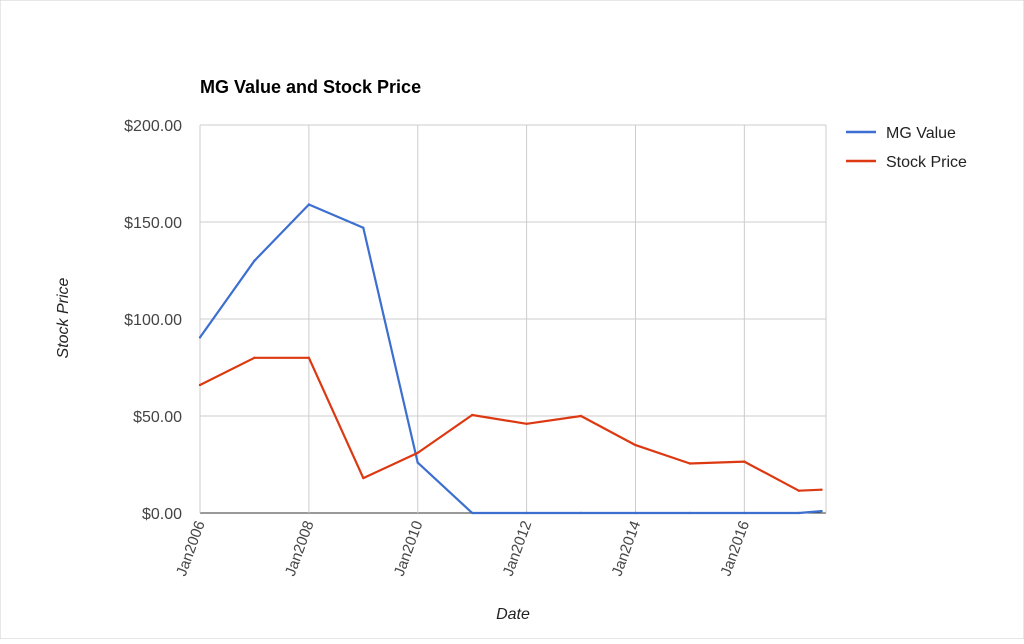 The width and height of the screenshot is (1024, 644). I want to click on y-axis-title: Stock Price, so click(63, 317).